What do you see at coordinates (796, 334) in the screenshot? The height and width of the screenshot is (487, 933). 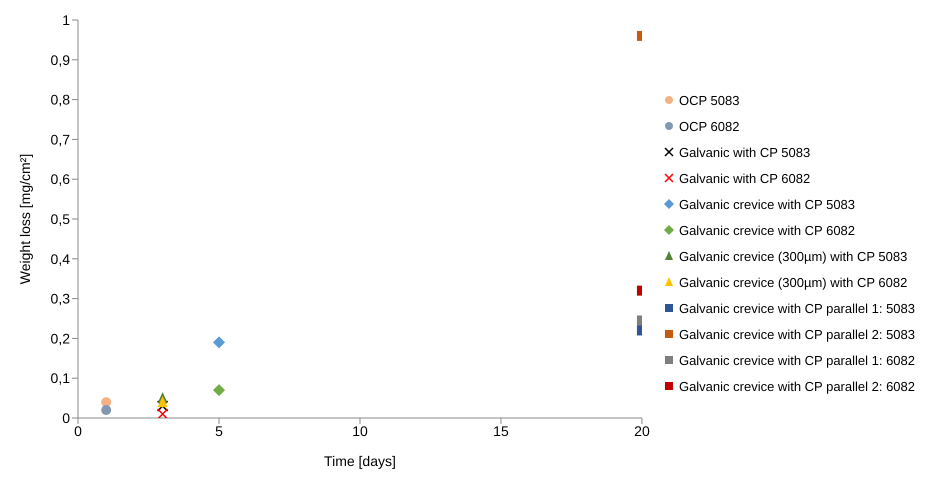 I see `legend-label: Galvanic crevice with CP parallel 2: 5083` at bounding box center [796, 334].